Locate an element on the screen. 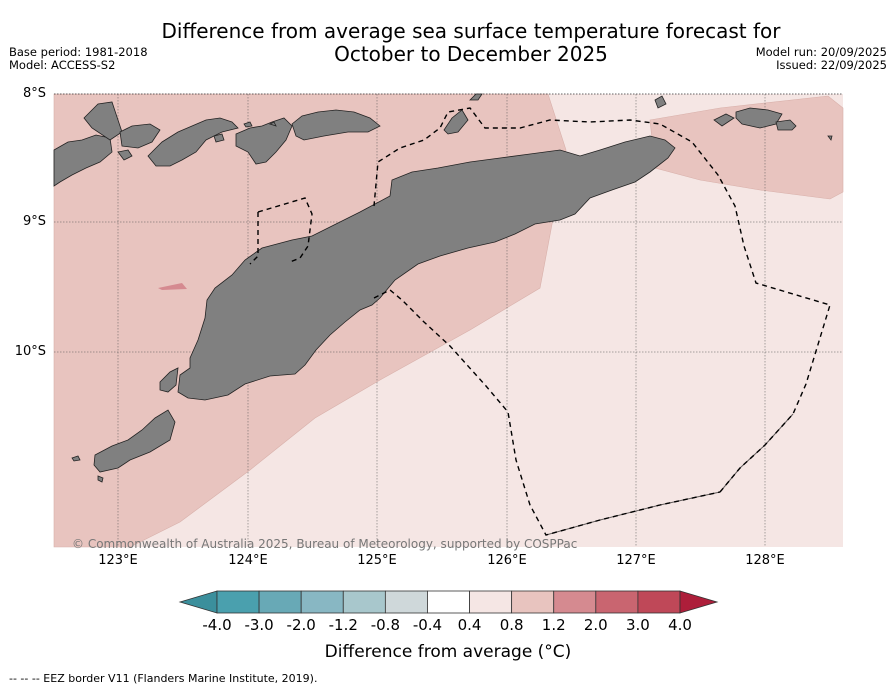 The image size is (896, 690). anomaly-patch-warm is located at coordinates (172, 286).